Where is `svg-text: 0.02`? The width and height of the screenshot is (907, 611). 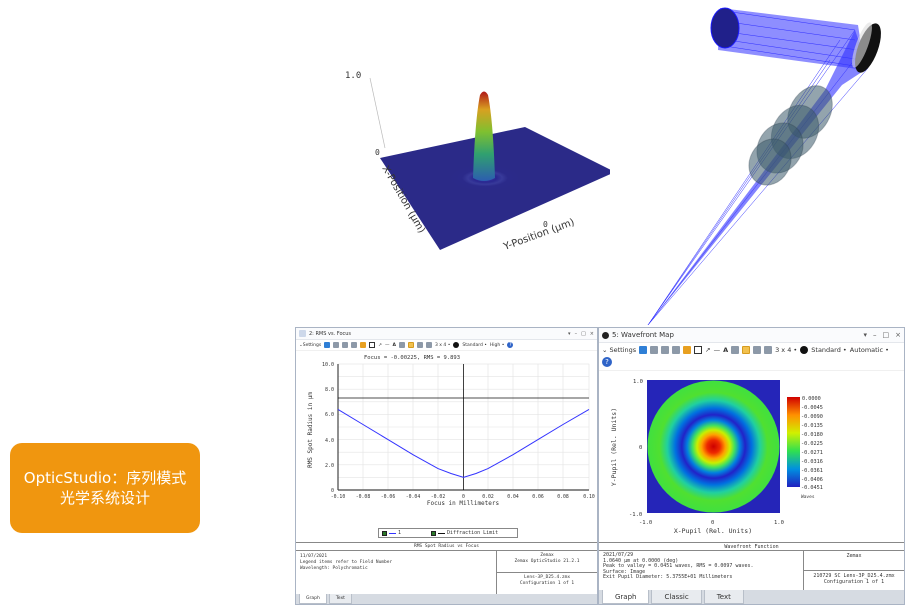 svg-text: 0.02 is located at coordinates (488, 497).